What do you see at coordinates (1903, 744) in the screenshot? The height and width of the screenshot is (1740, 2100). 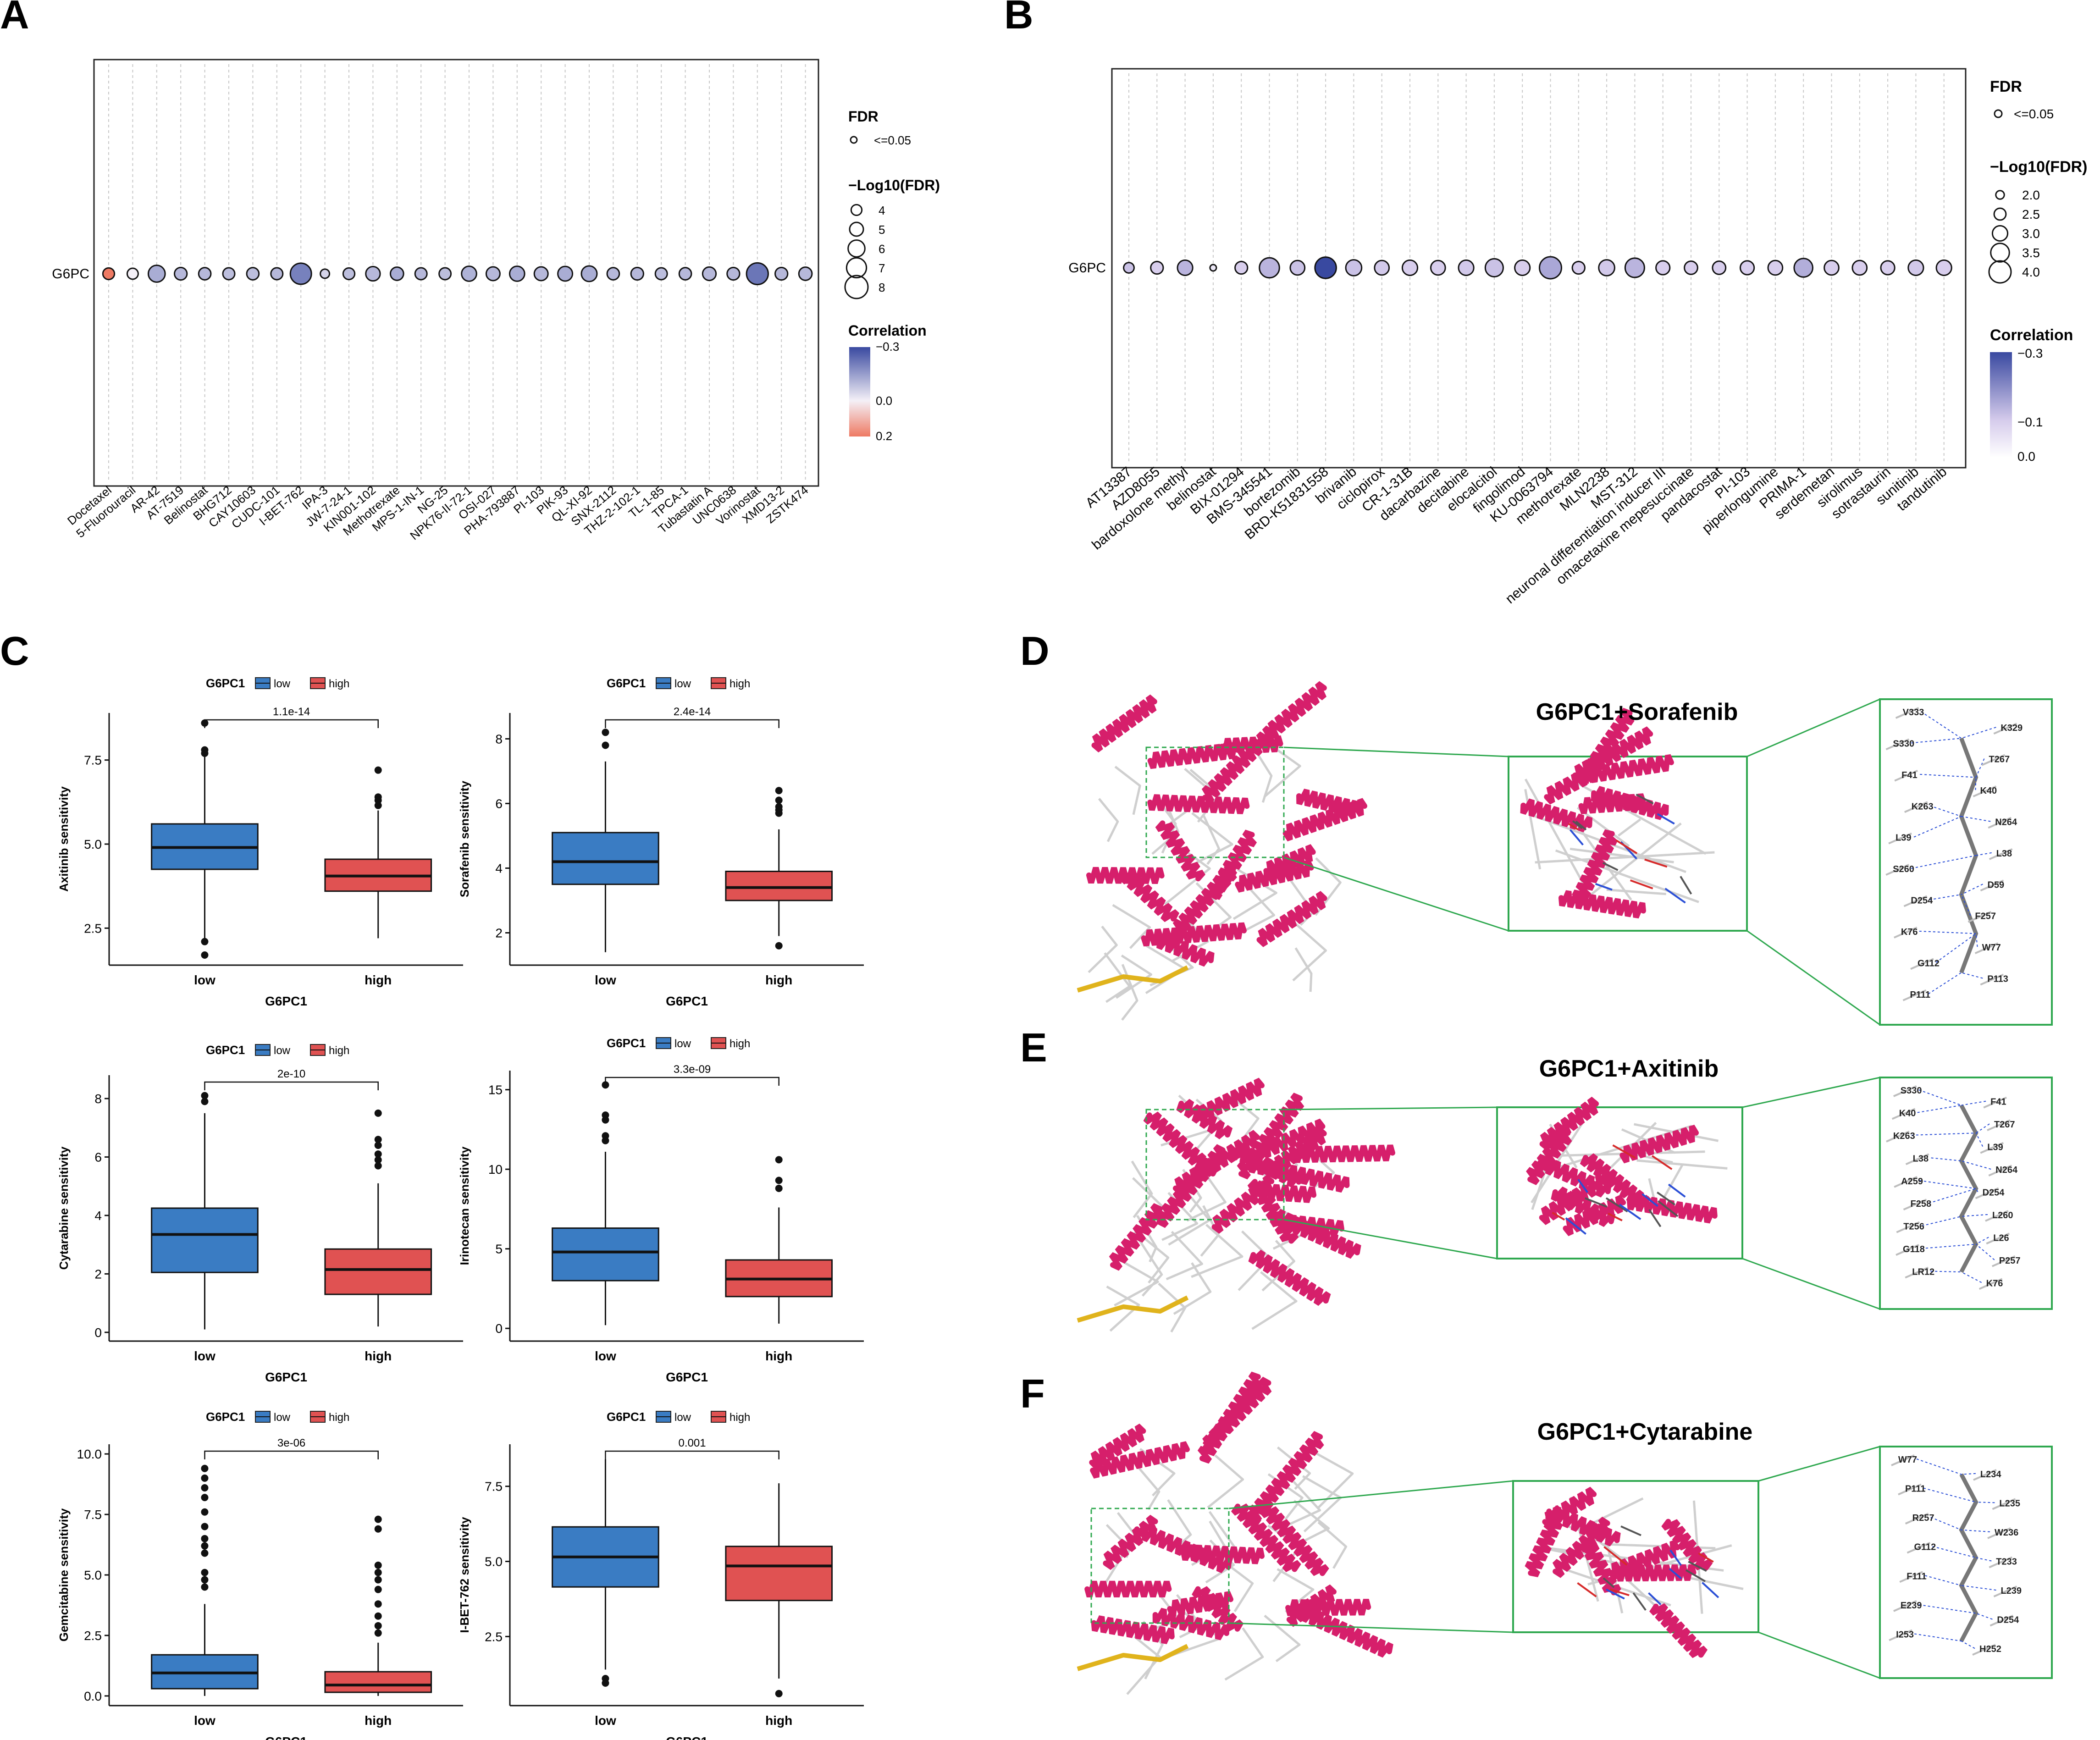 I see `residue-label: S330` at bounding box center [1903, 744].